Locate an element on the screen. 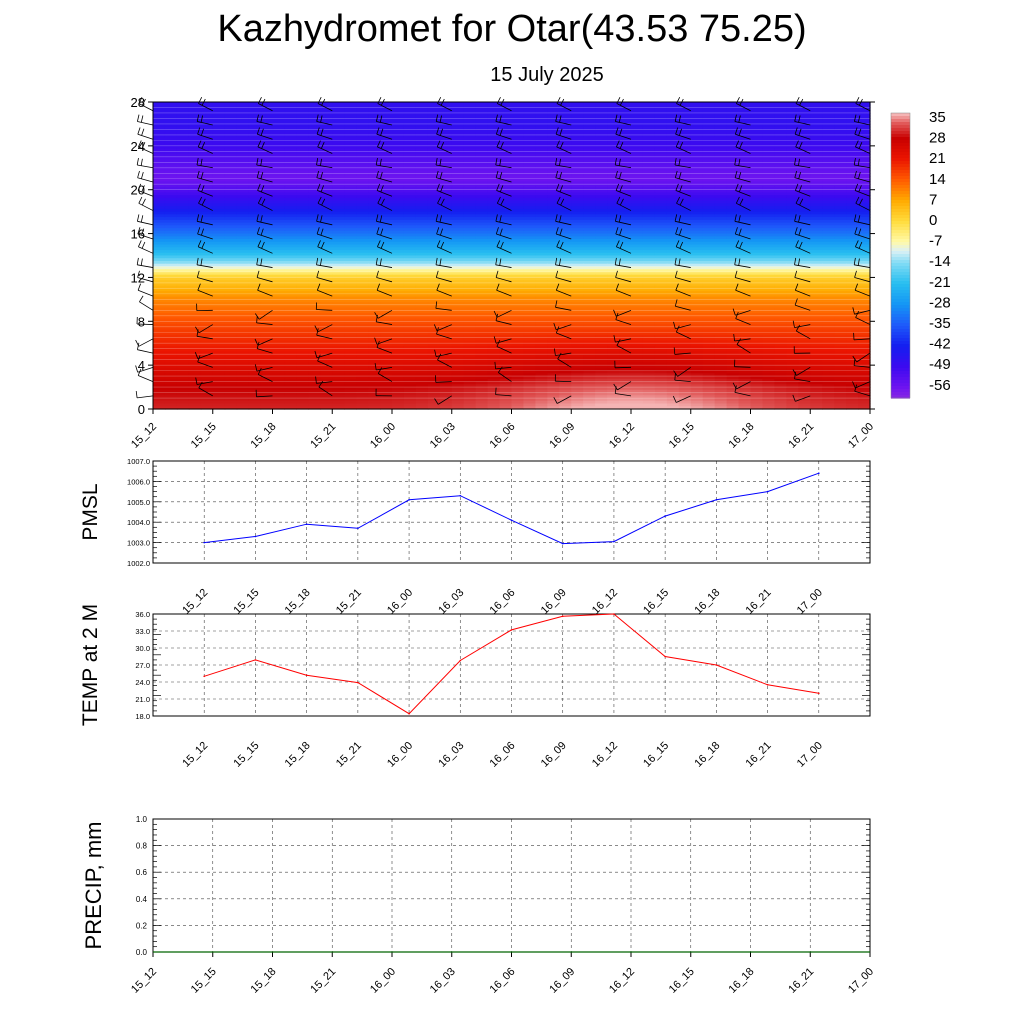  y-tick-label: 21.0 is located at coordinates (142, 699).